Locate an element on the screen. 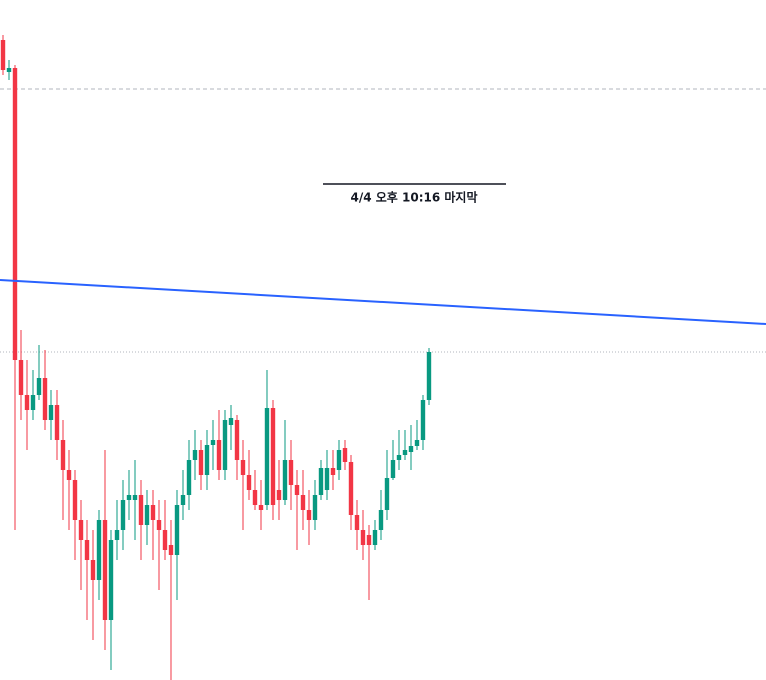 This screenshot has height=680, width=766. trendline is located at coordinates (383, 302).